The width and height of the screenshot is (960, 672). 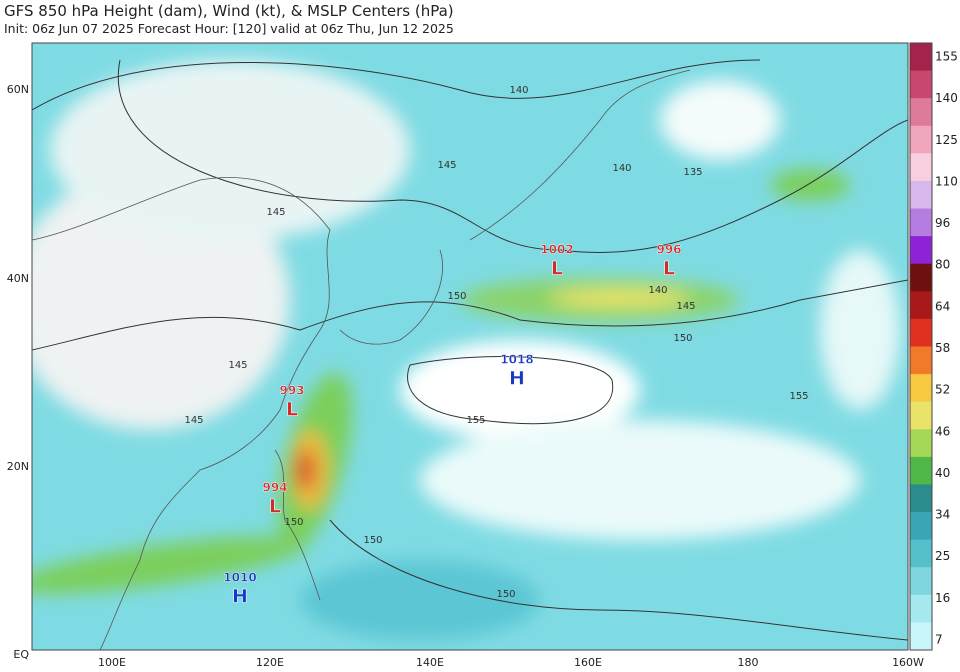 I want to click on colorbar-label: 96, so click(x=942, y=223).